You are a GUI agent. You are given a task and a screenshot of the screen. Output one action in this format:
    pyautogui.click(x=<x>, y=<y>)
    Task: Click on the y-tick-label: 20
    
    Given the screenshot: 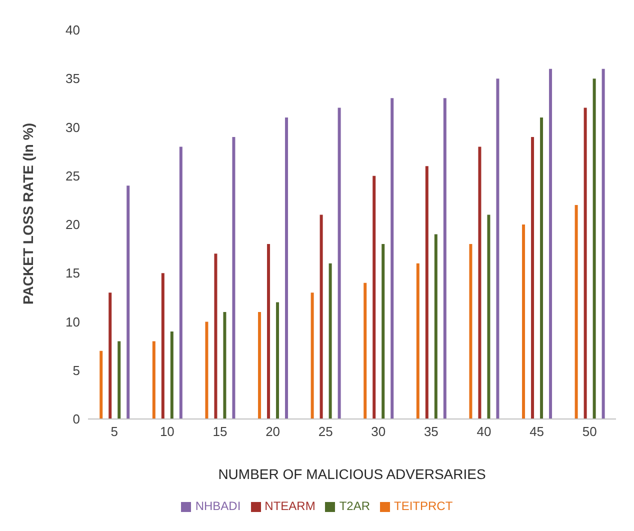 What is the action you would take?
    pyautogui.click(x=73, y=224)
    